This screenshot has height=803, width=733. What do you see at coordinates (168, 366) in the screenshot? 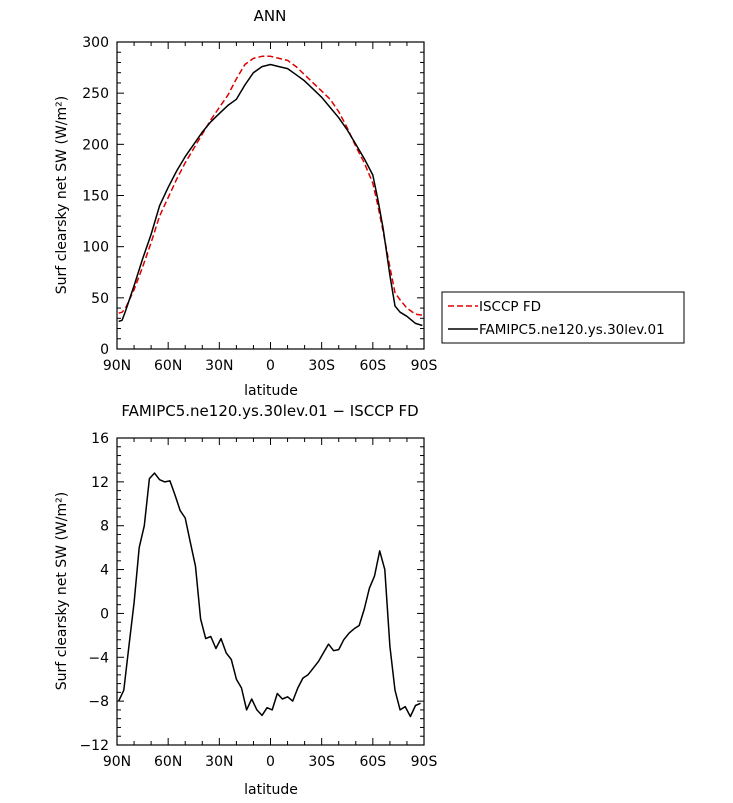
I see `p1-x-tick-label: 60N` at bounding box center [168, 366].